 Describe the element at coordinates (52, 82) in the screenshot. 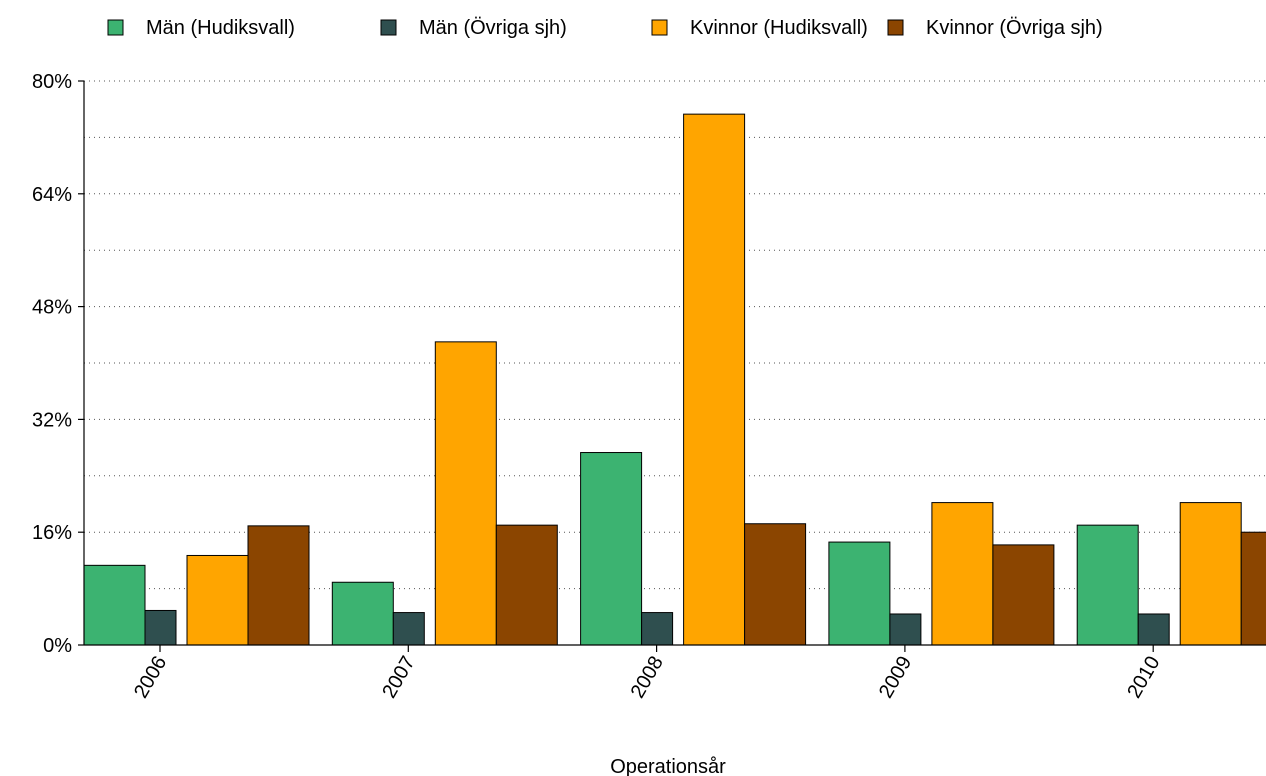

I see `y-tick-label: 80%` at that location.